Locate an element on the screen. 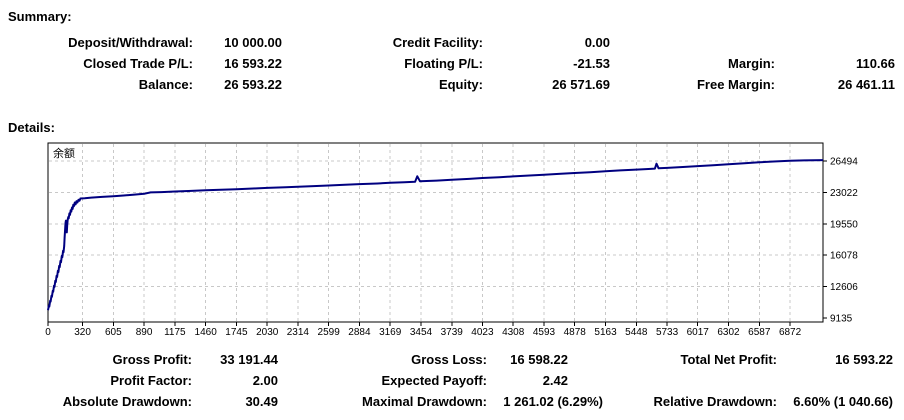 The image size is (904, 420). closed-trade-pl-label: Closed Trade P/L: is located at coordinates (138, 63).